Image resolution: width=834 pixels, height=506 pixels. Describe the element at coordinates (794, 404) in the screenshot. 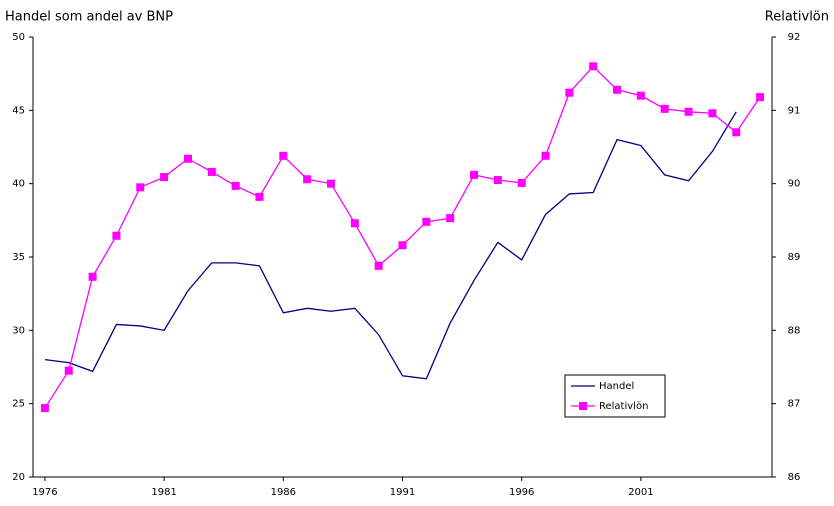

I see `y2-tick-label: 87` at that location.